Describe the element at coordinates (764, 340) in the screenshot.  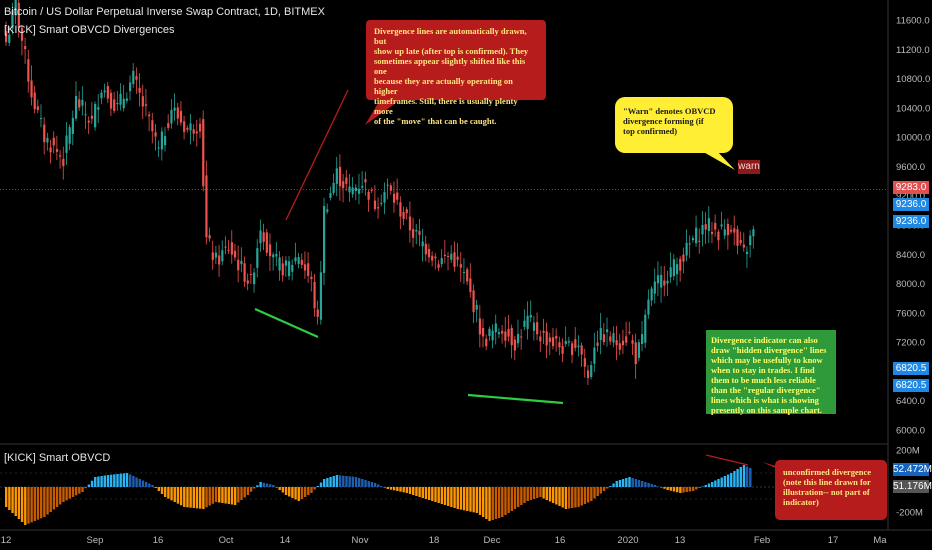
I see `hidden-note-line: Divergence indicator can also` at that location.